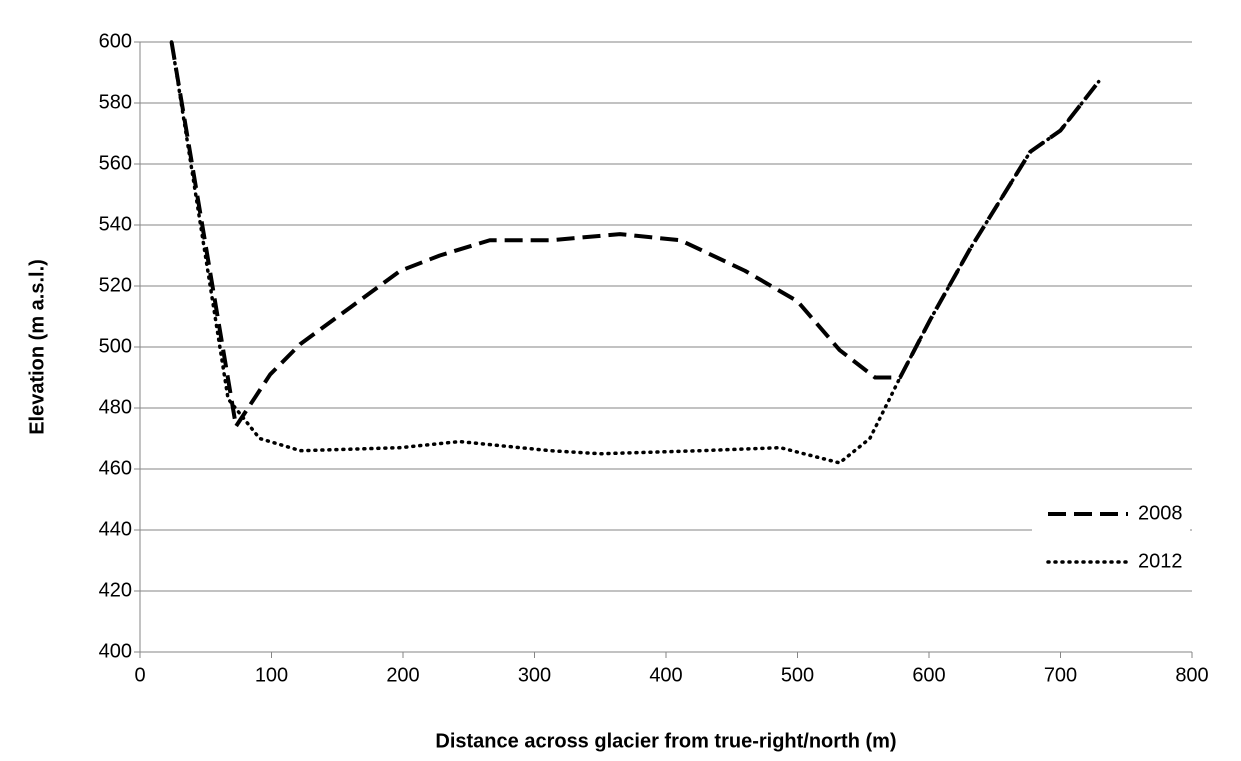 This screenshot has height=761, width=1241. I want to click on y-axis-title: Elevation (m a.s.l.), so click(37, 347).